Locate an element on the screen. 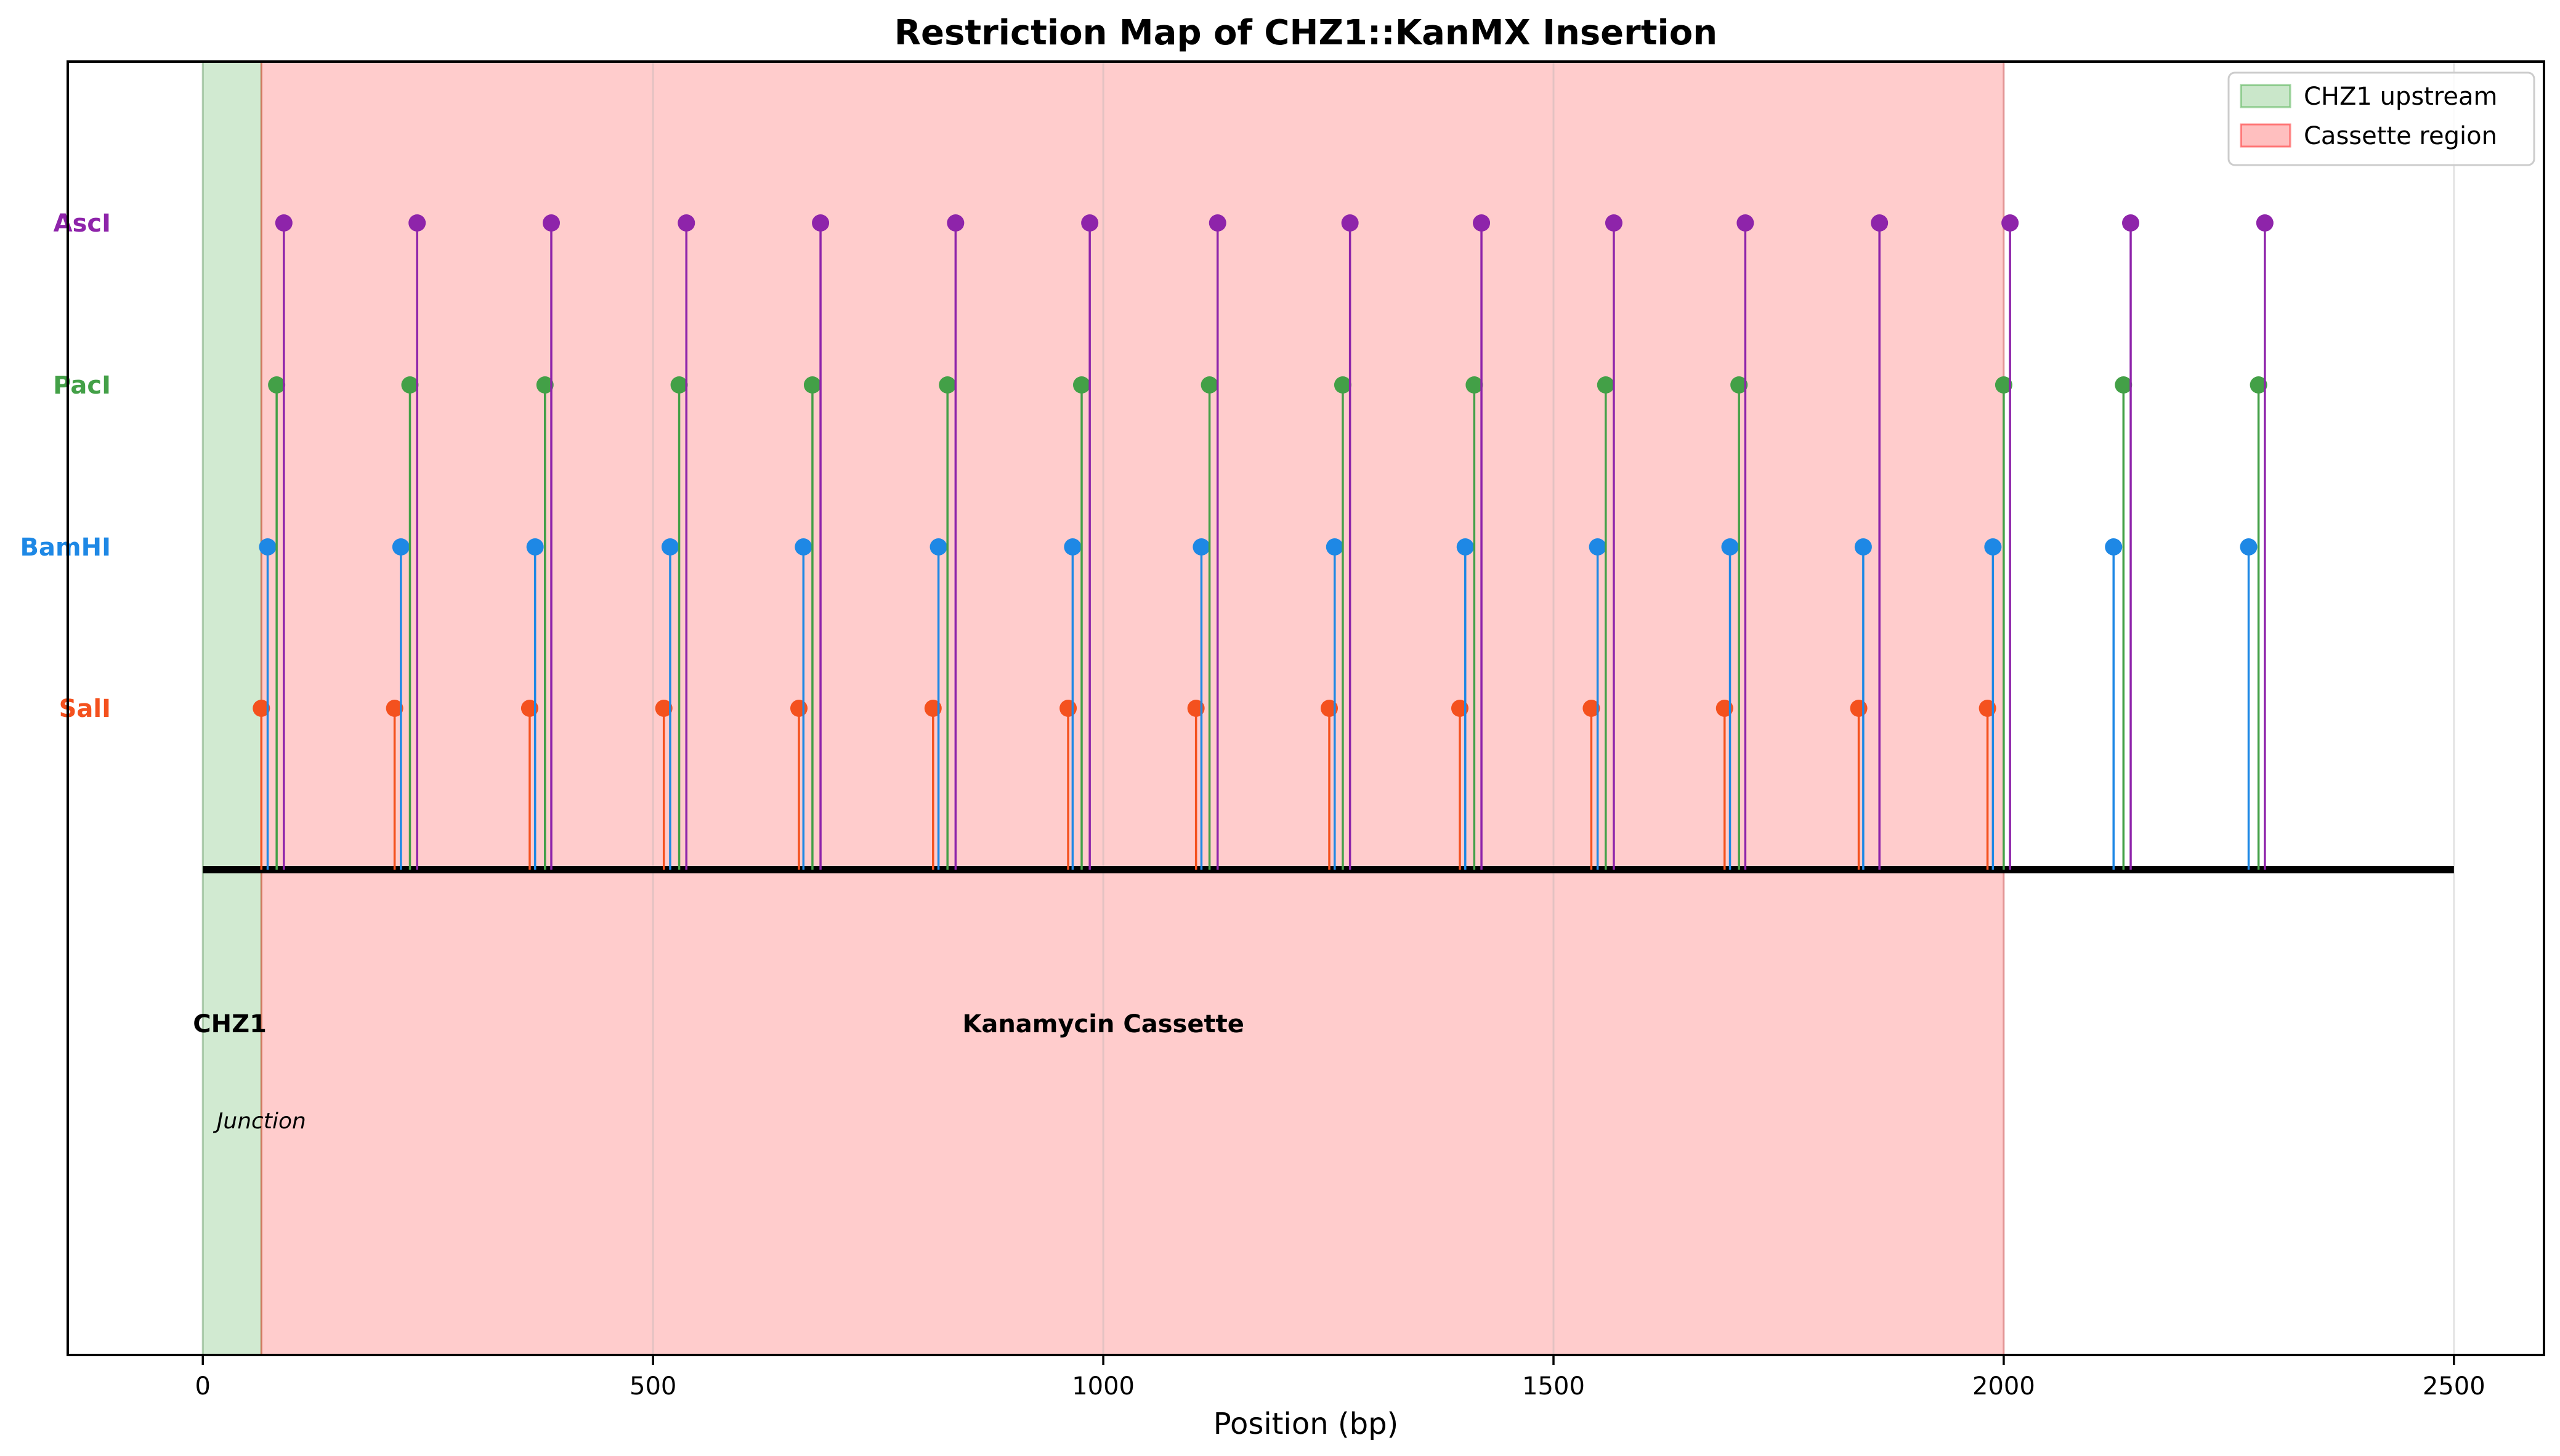  chart-title: Restriction Map of CHZ1::KanMX Insertion is located at coordinates (1305, 33).